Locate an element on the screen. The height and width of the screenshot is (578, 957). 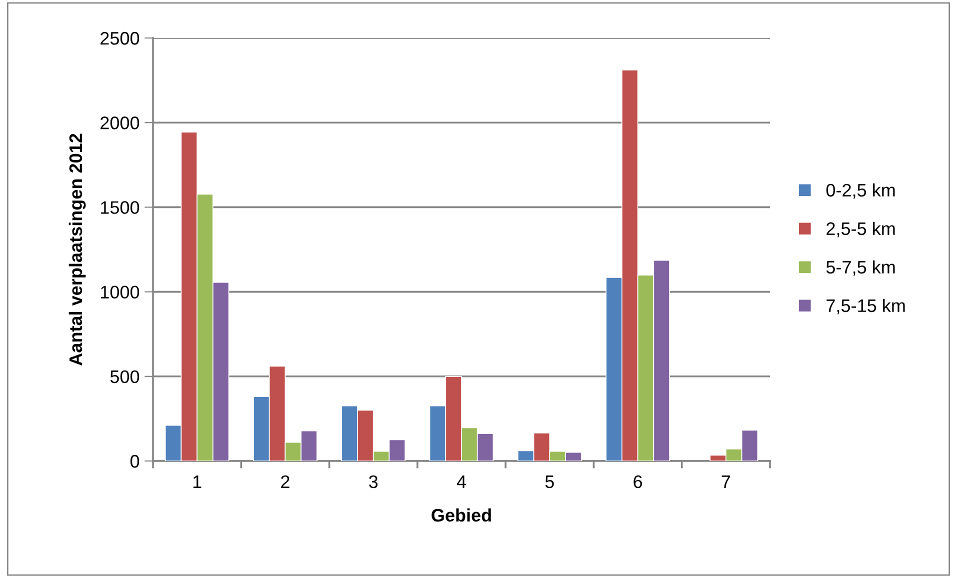
y-tick-label: 1500 is located at coordinates (120, 207).